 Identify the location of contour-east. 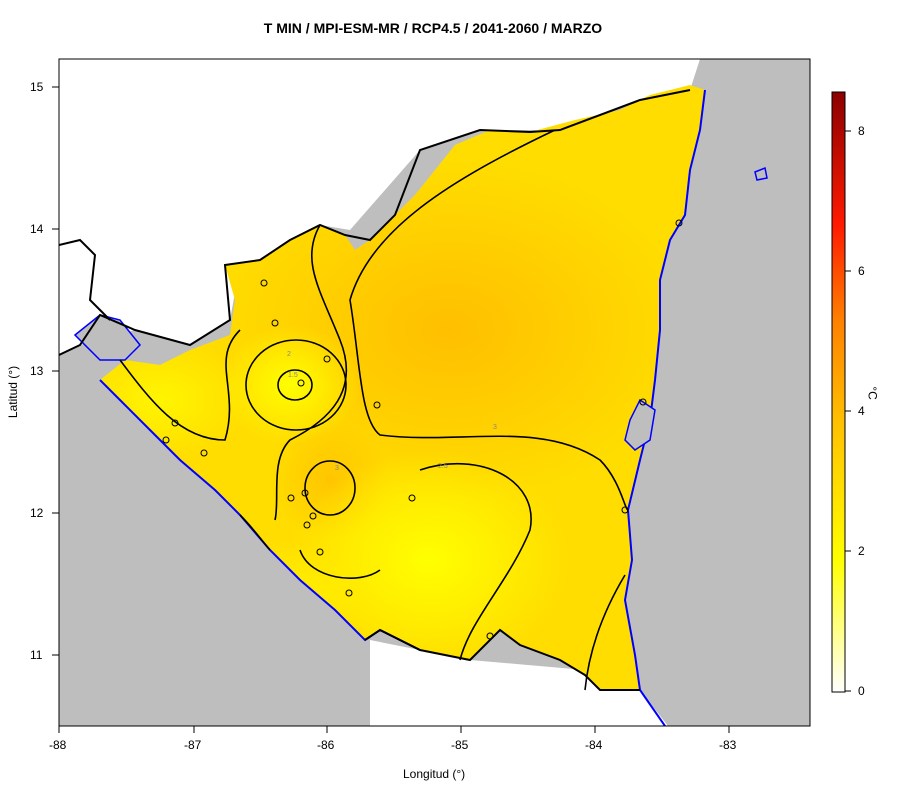
(605, 632).